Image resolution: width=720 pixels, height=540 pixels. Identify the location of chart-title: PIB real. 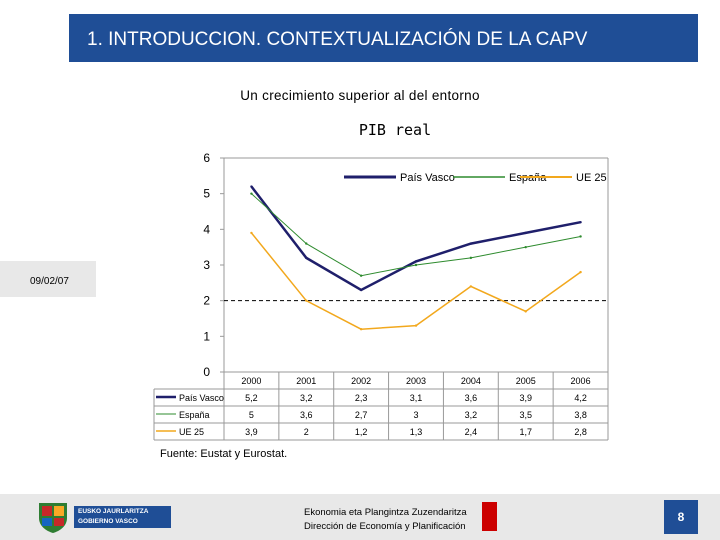
(395, 130).